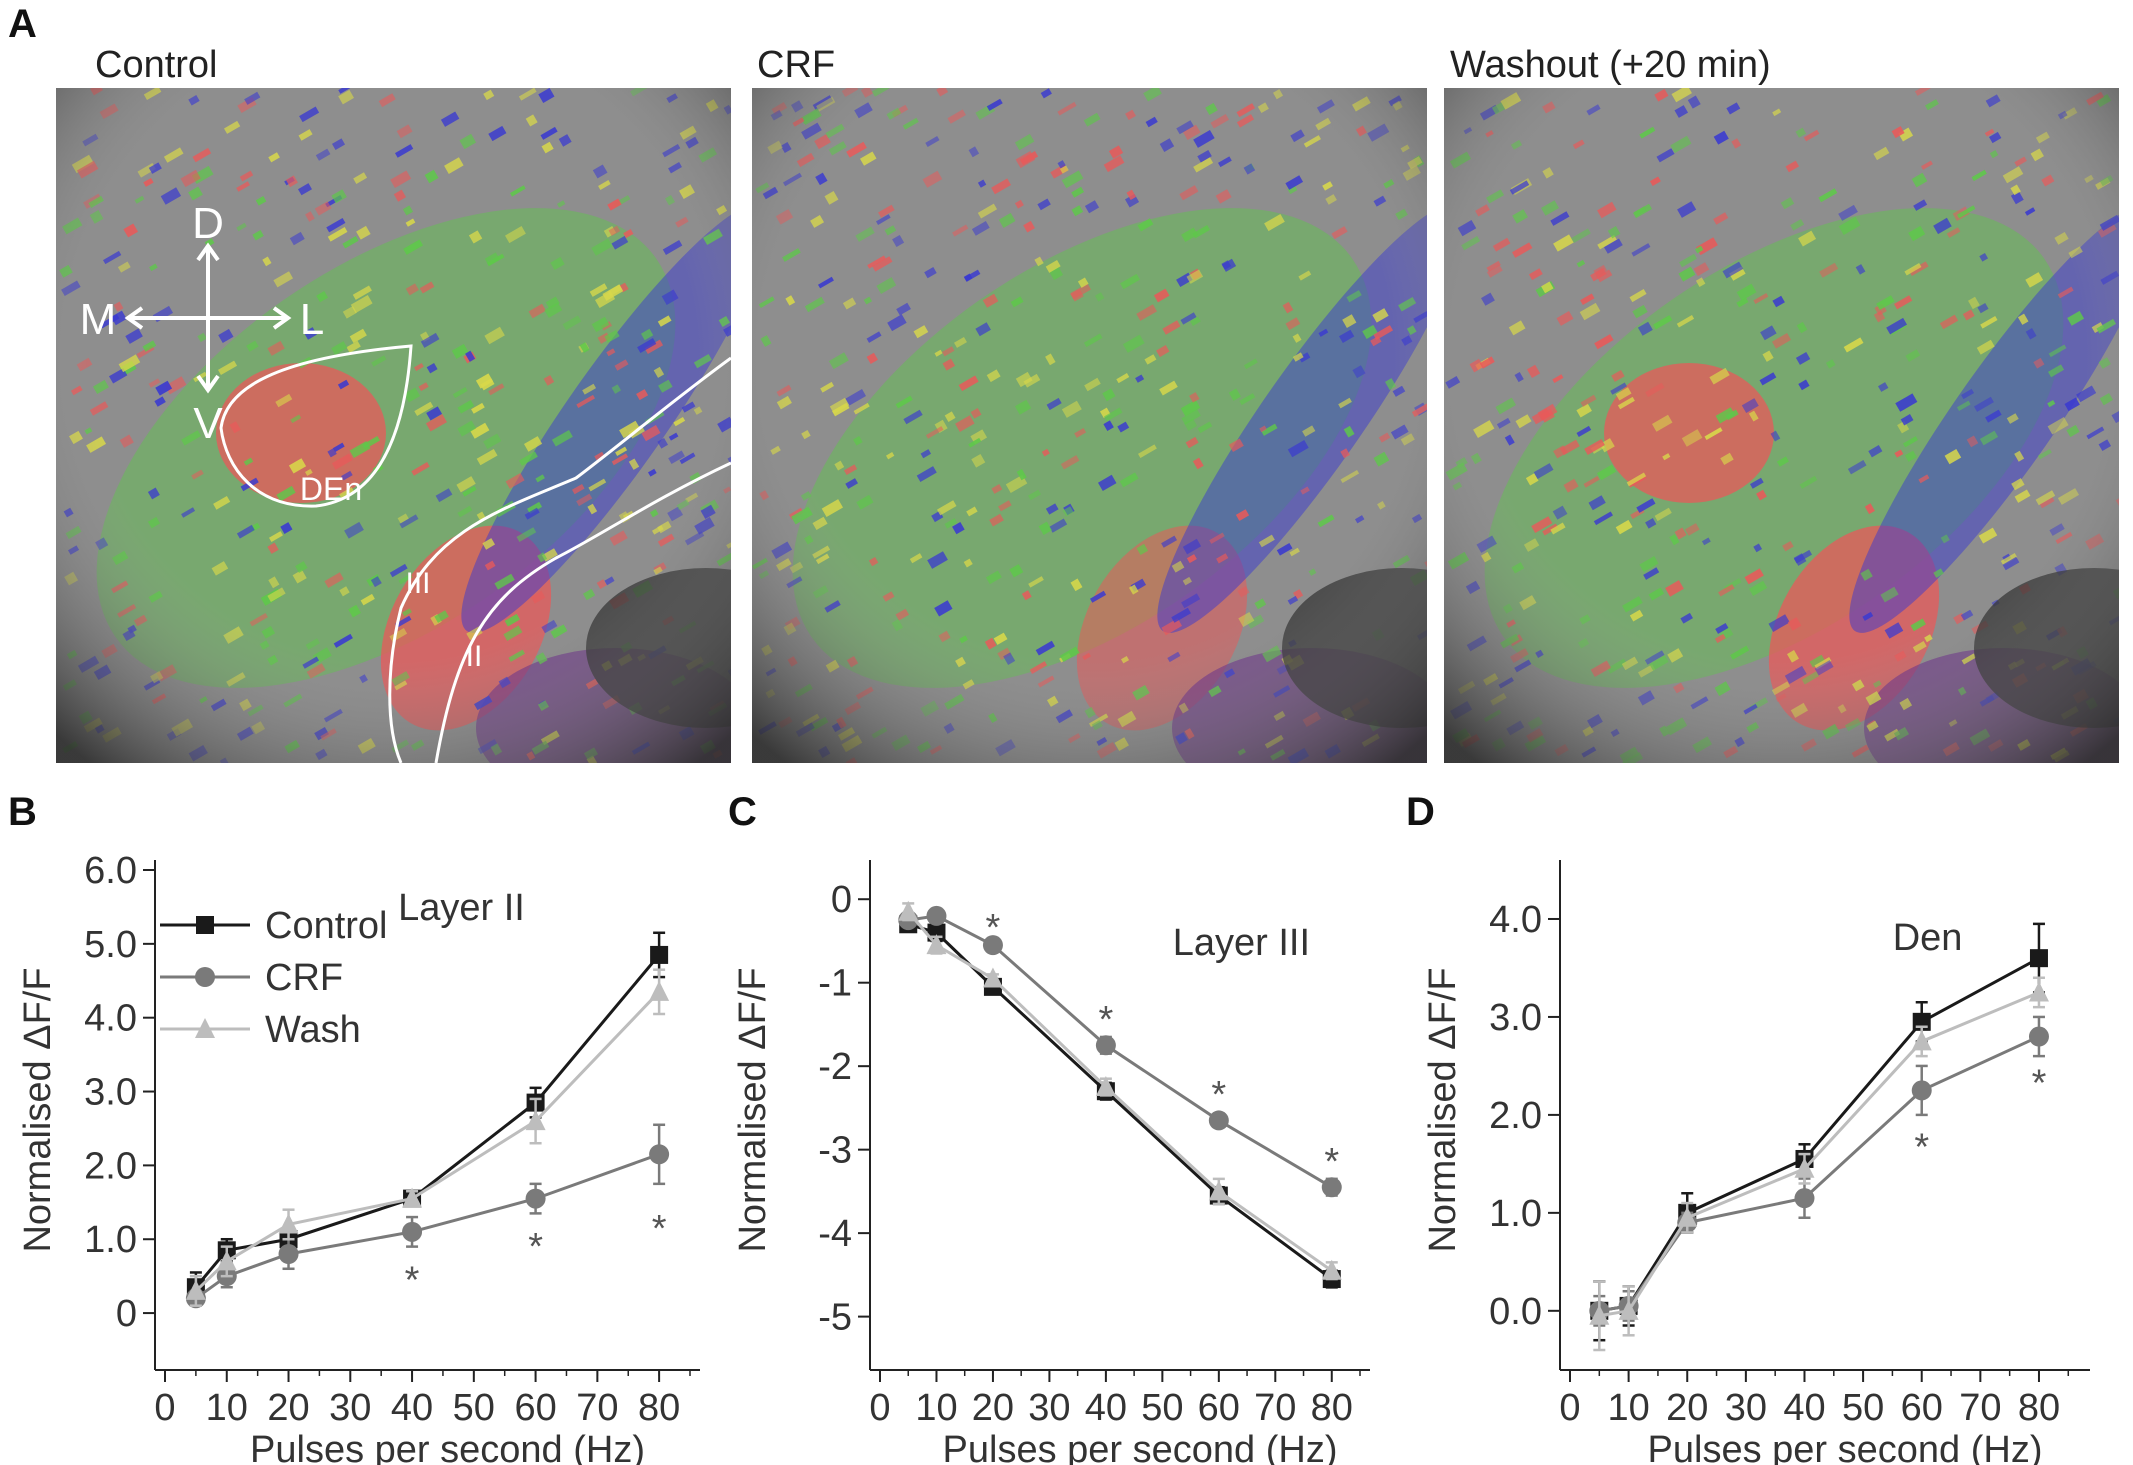 The width and height of the screenshot is (2133, 1465). I want to click on y-tick-label: 0.0, so click(1515, 1312).